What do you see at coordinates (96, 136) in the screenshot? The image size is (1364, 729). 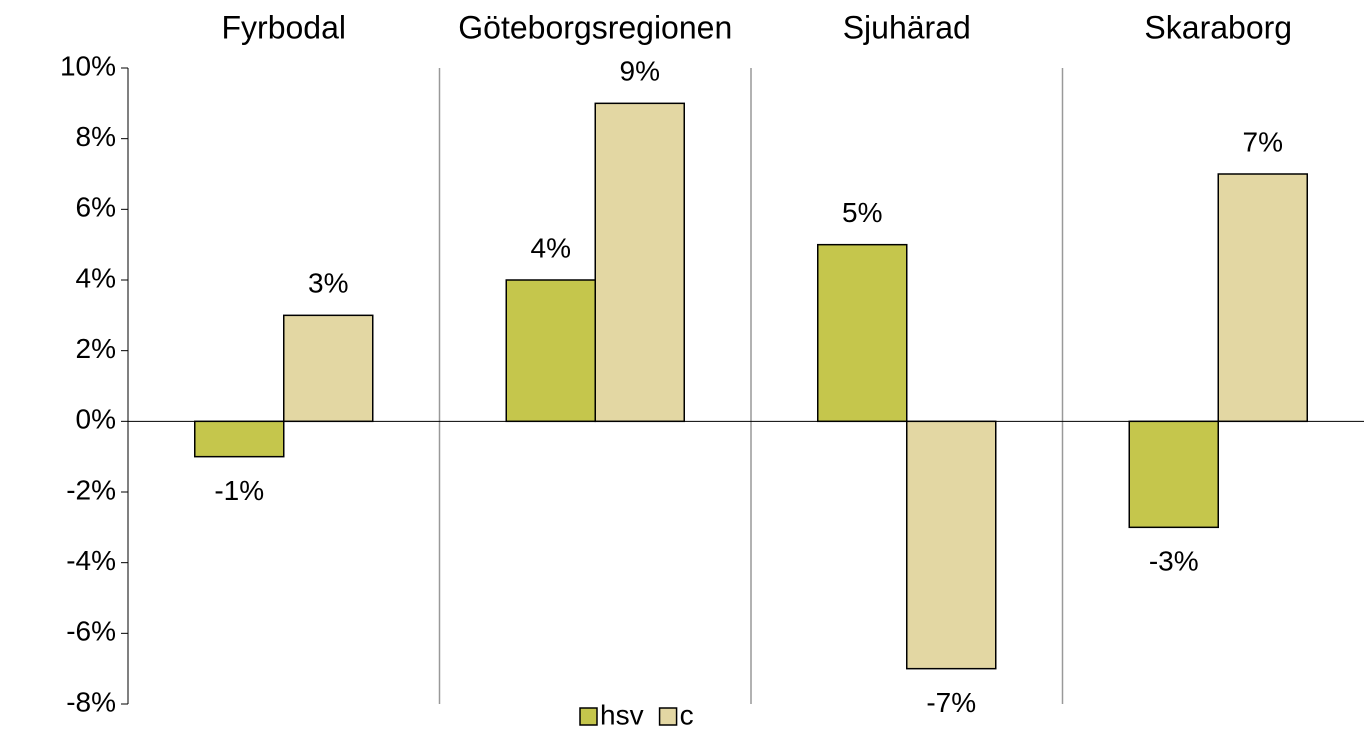 I see `y-tick-label: 8%` at bounding box center [96, 136].